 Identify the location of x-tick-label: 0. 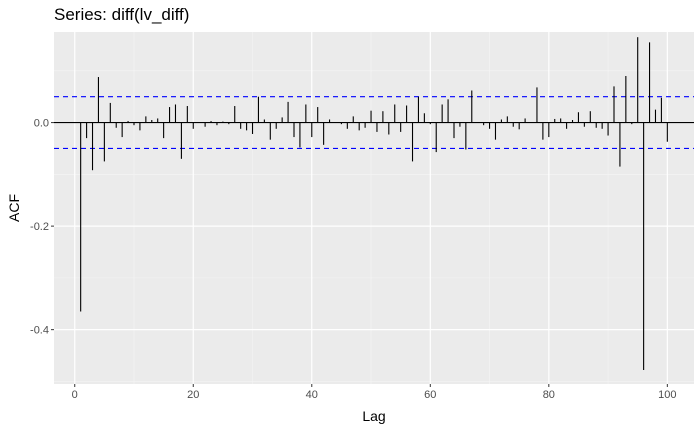
(75, 395).